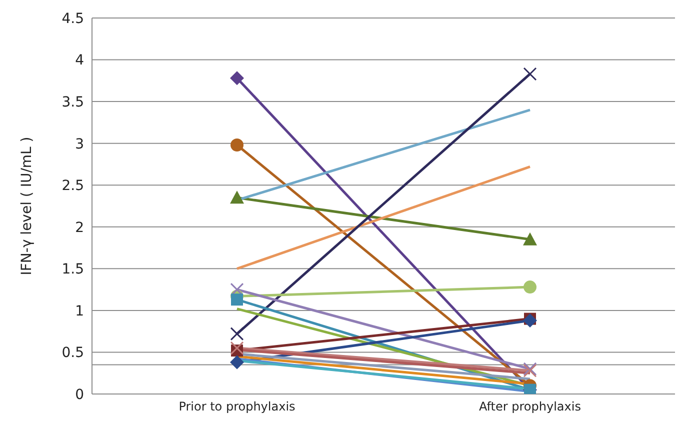 This screenshot has width=679, height=424. What do you see at coordinates (237, 407) in the screenshot?
I see `x-tick-label: Prior to prophylaxis` at bounding box center [237, 407].